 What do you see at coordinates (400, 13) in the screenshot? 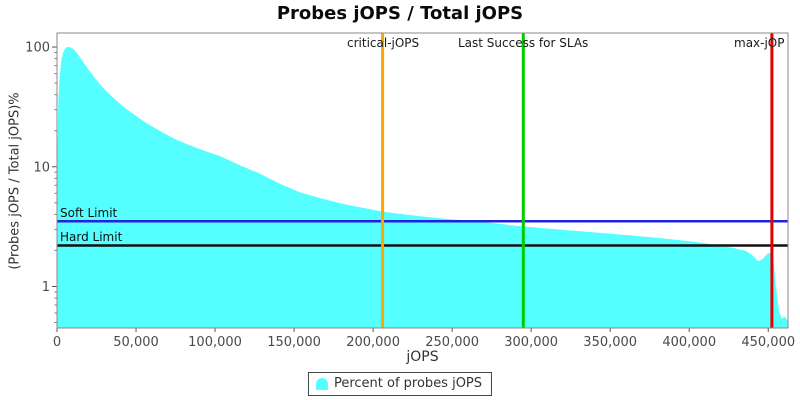
I see `chart-title: Probes jOPS / Total jOPS` at bounding box center [400, 13].